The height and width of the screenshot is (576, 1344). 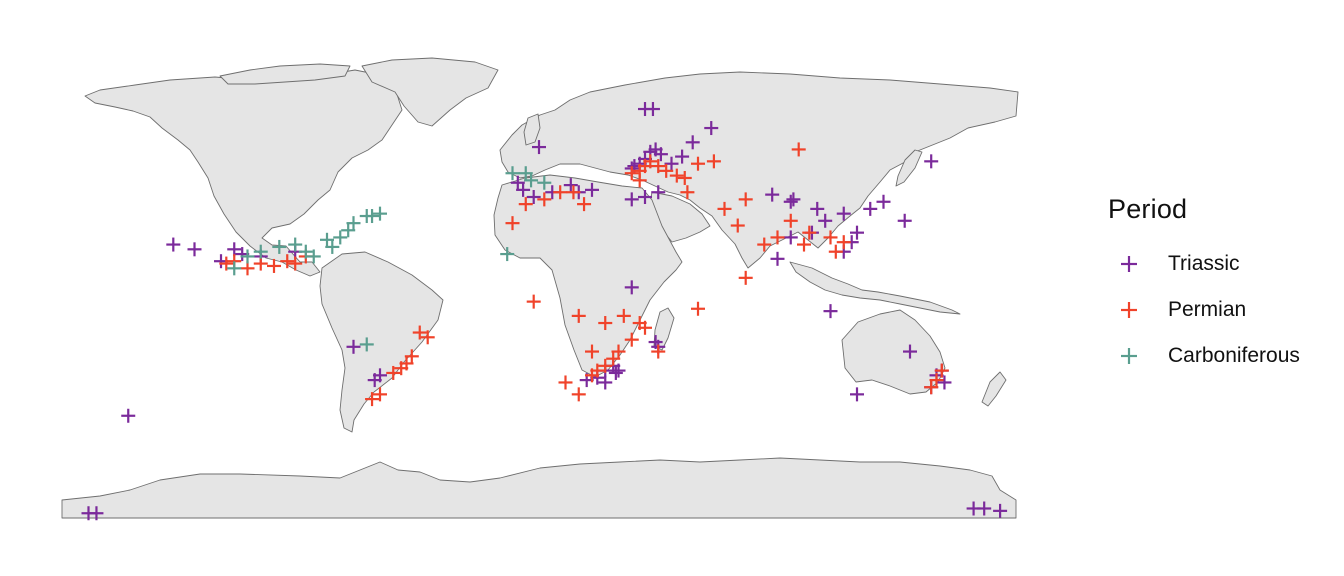 What do you see at coordinates (1207, 309) in the screenshot?
I see `legend-label-permian: Permian` at bounding box center [1207, 309].